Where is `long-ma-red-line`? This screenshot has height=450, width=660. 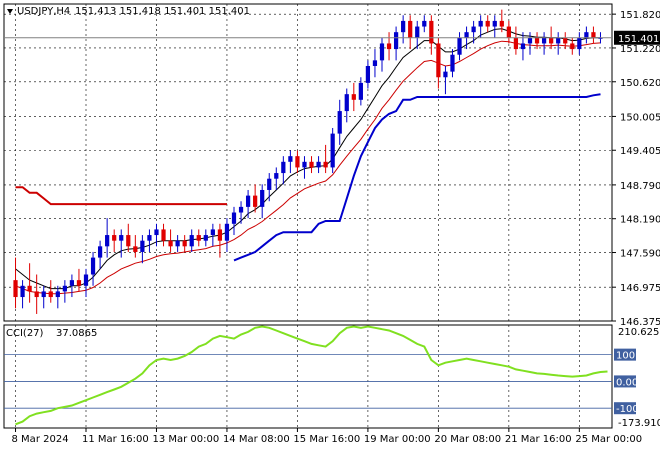 long-ma-red-line is located at coordinates (121, 196).